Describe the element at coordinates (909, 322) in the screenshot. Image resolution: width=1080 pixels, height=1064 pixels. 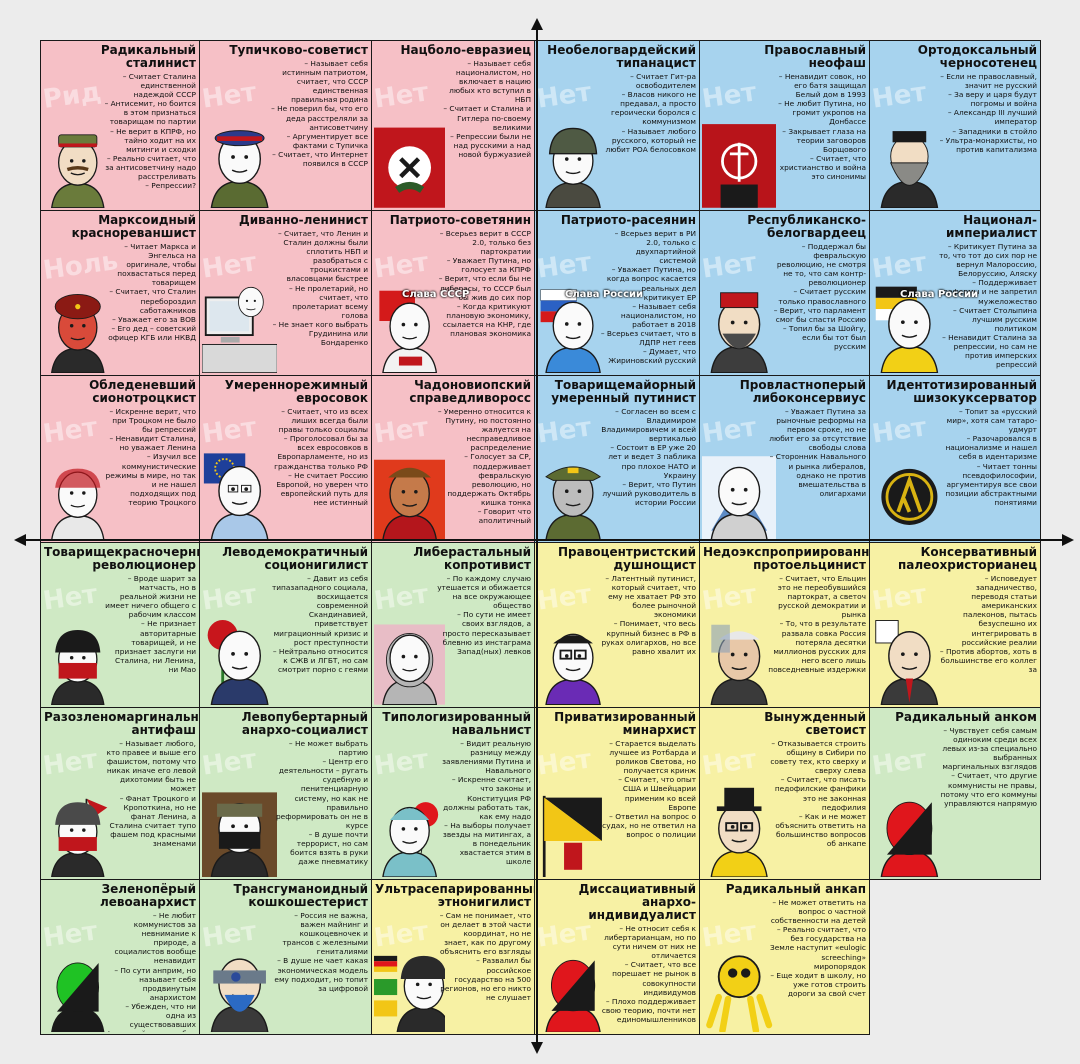
I see `imperial-illustration` at that location.